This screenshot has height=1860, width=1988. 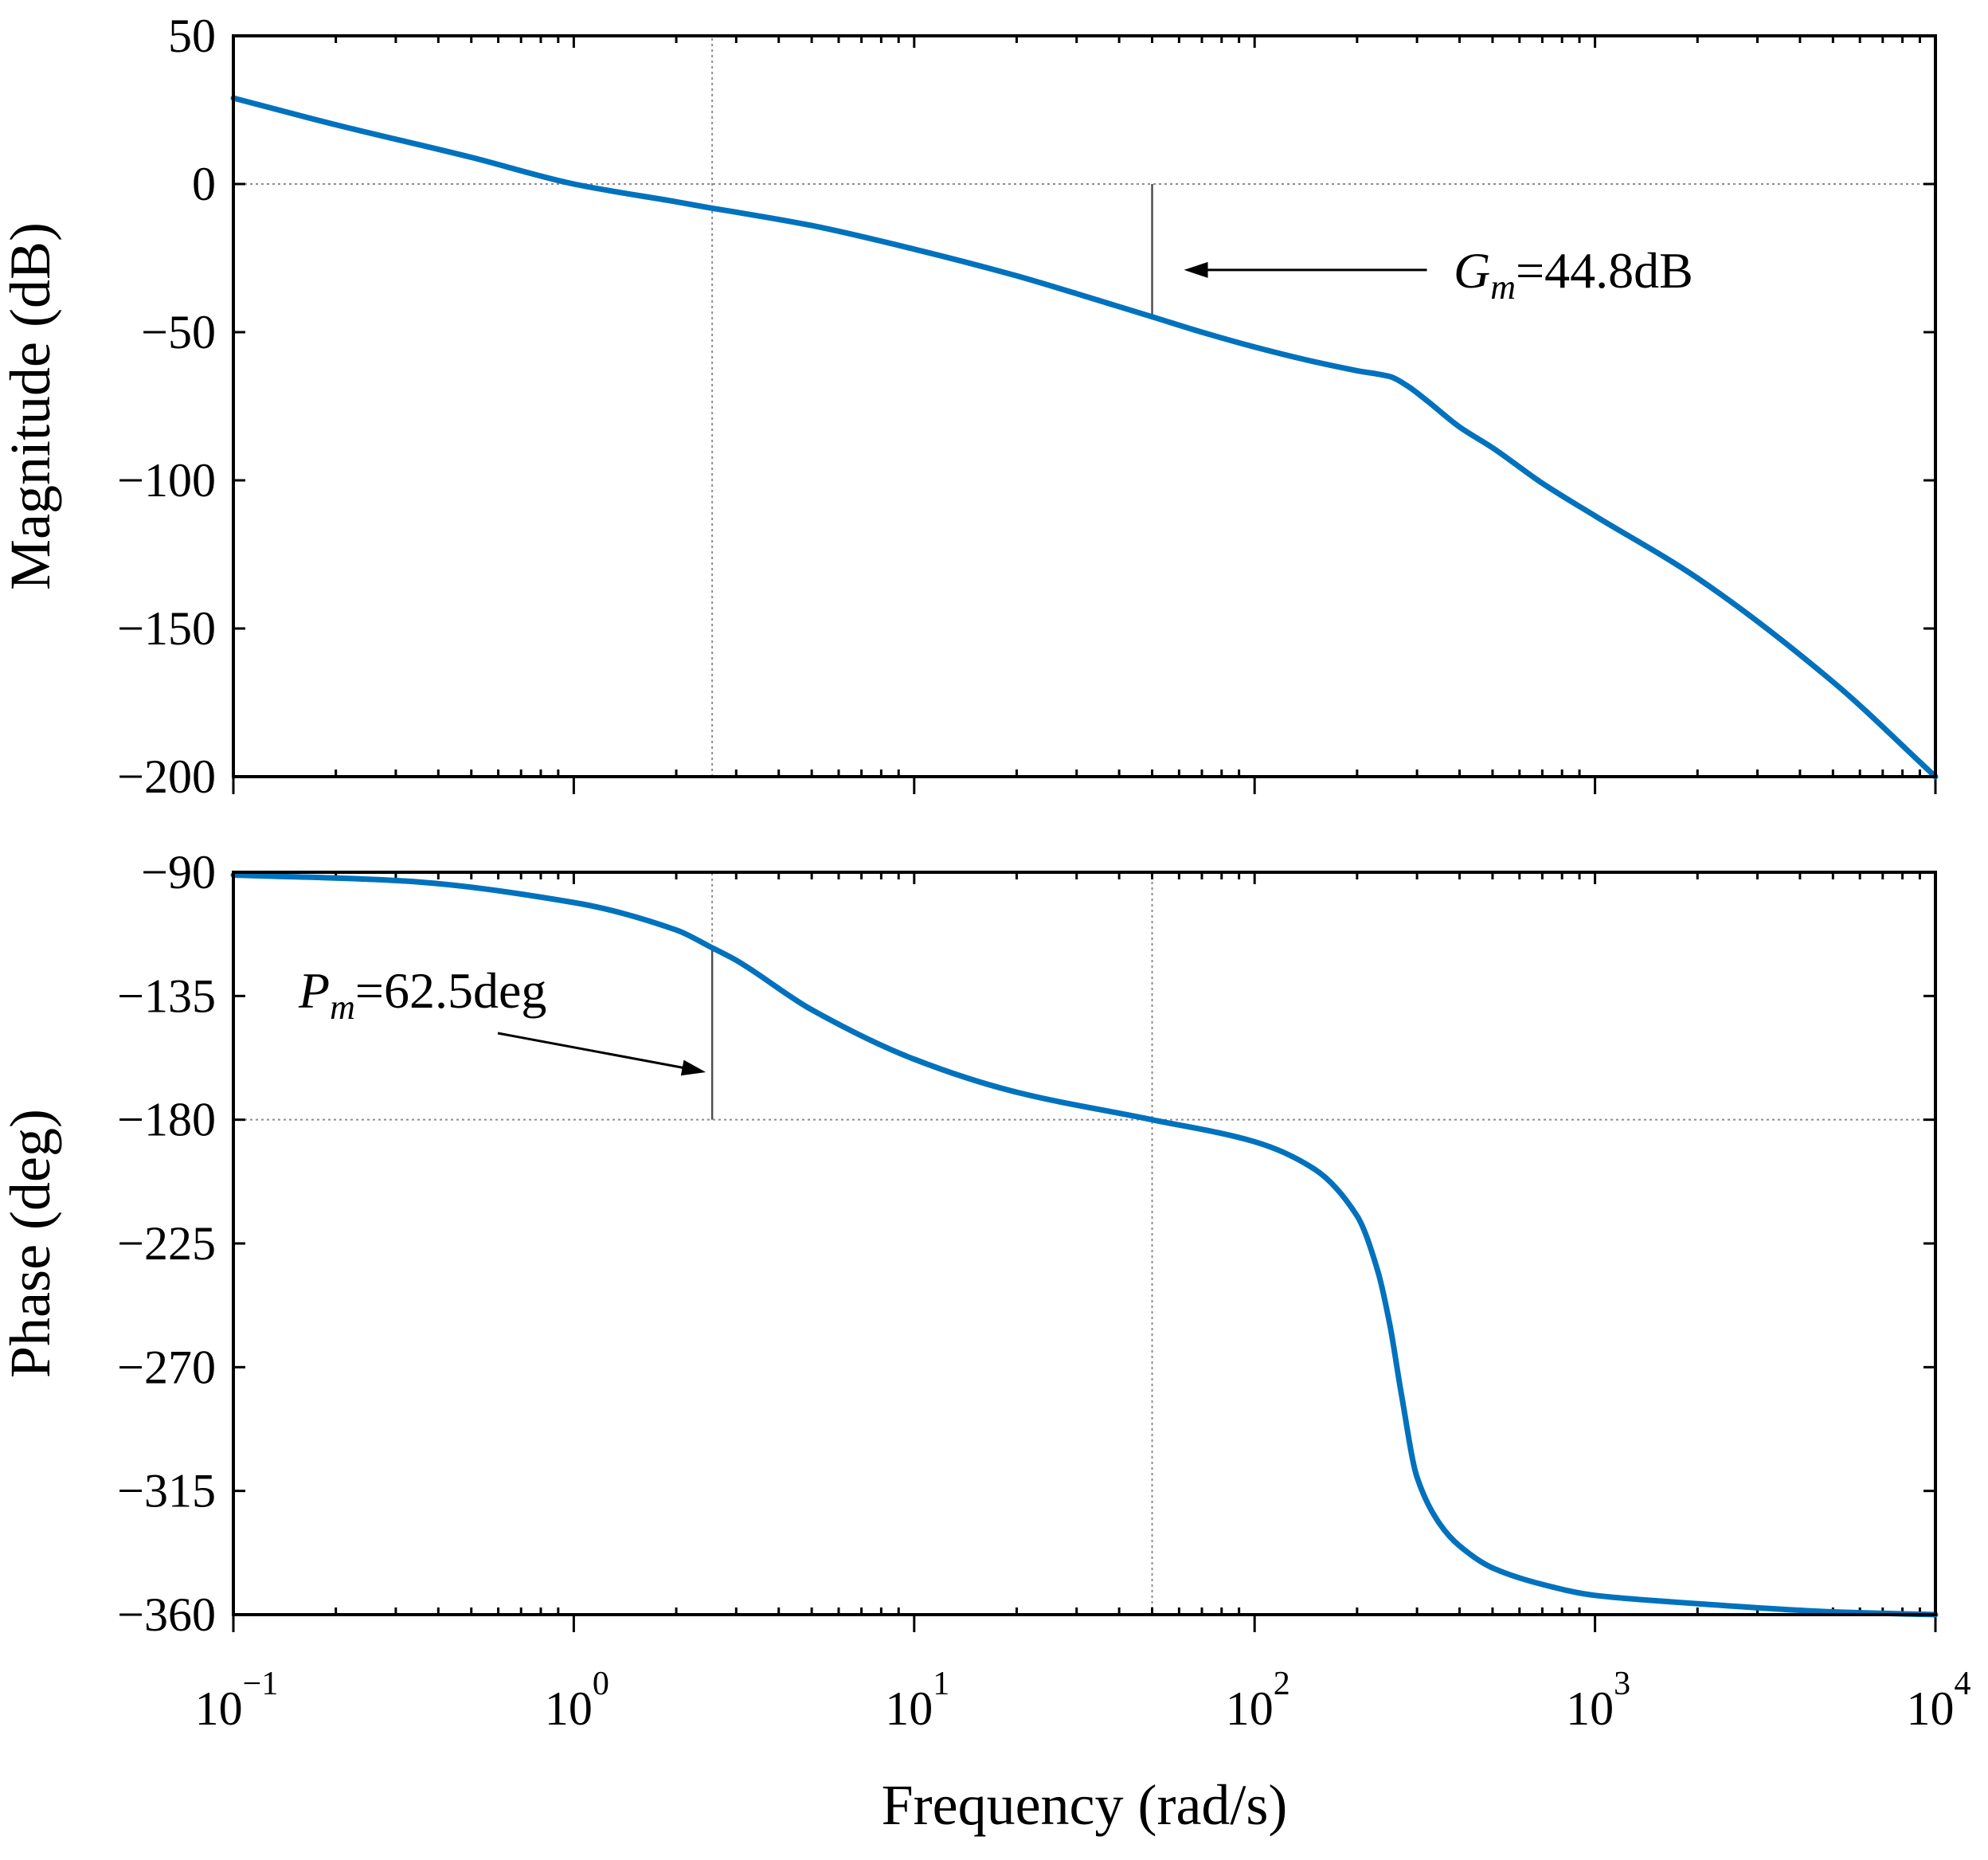 I want to click on phase-y-tick-label: −270, so click(x=166, y=1367).